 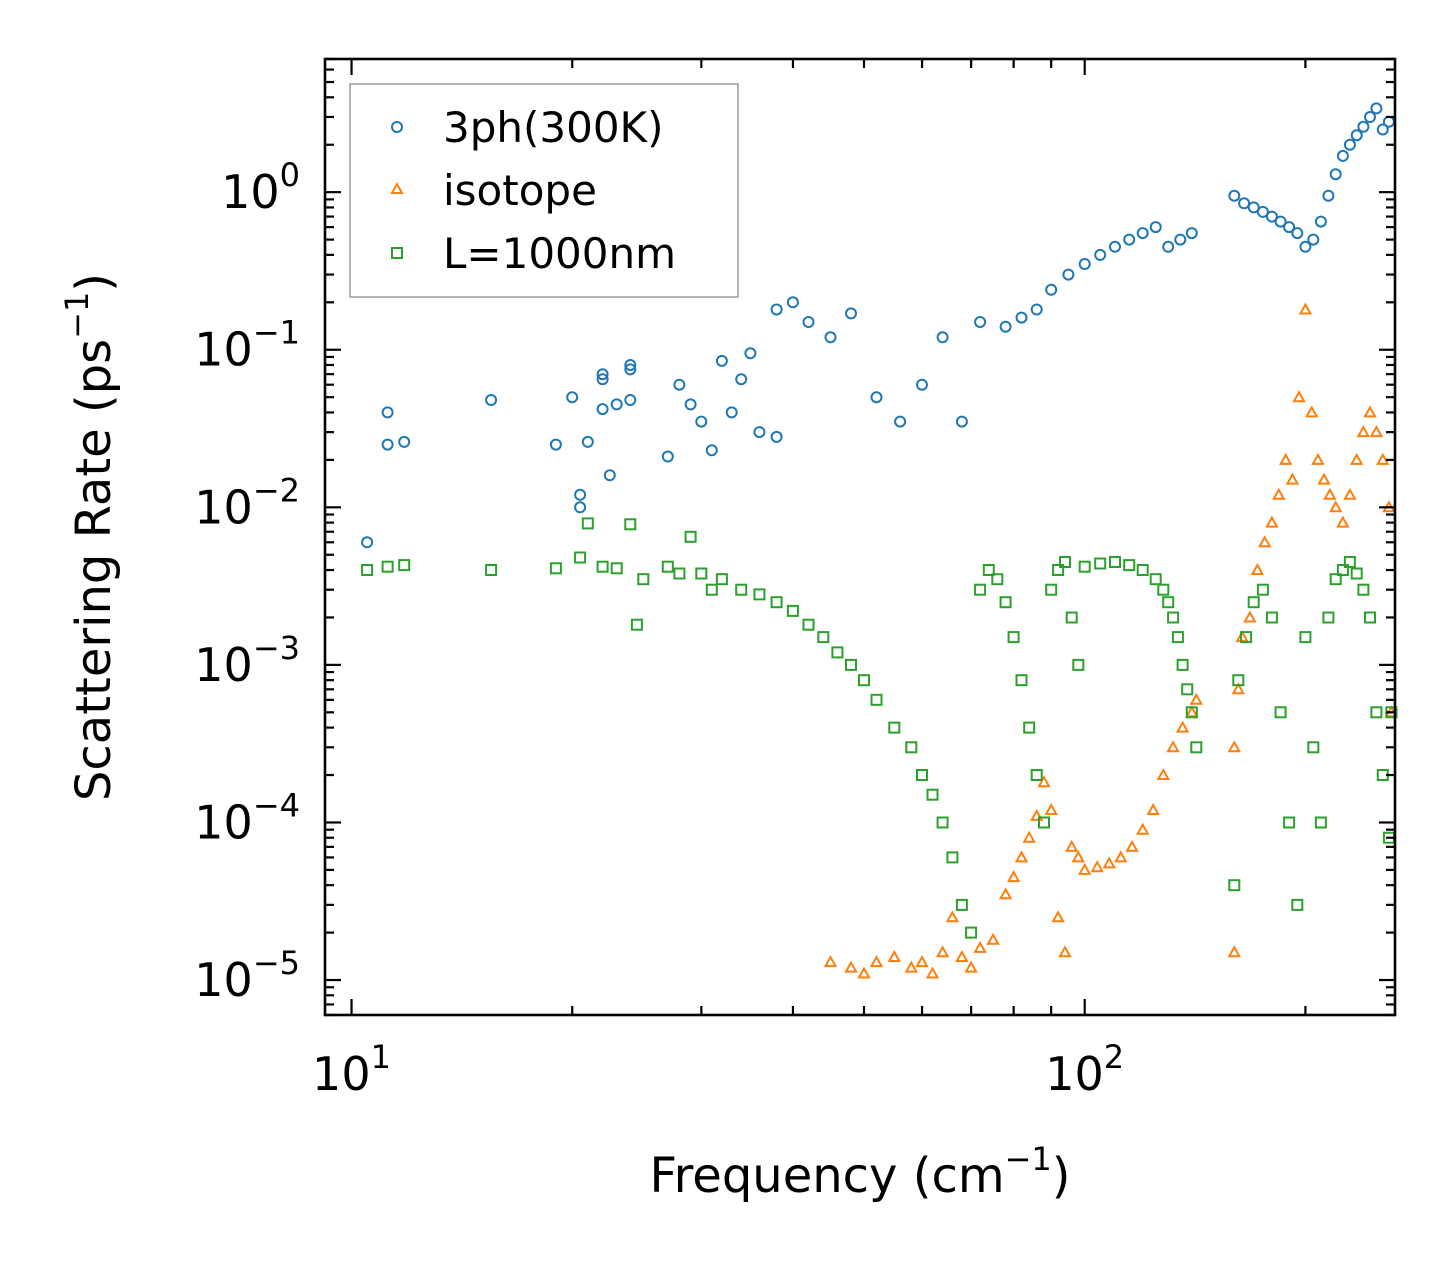 What do you see at coordinates (520, 190) in the screenshot?
I see `legend-label-isotope: isotope` at bounding box center [520, 190].